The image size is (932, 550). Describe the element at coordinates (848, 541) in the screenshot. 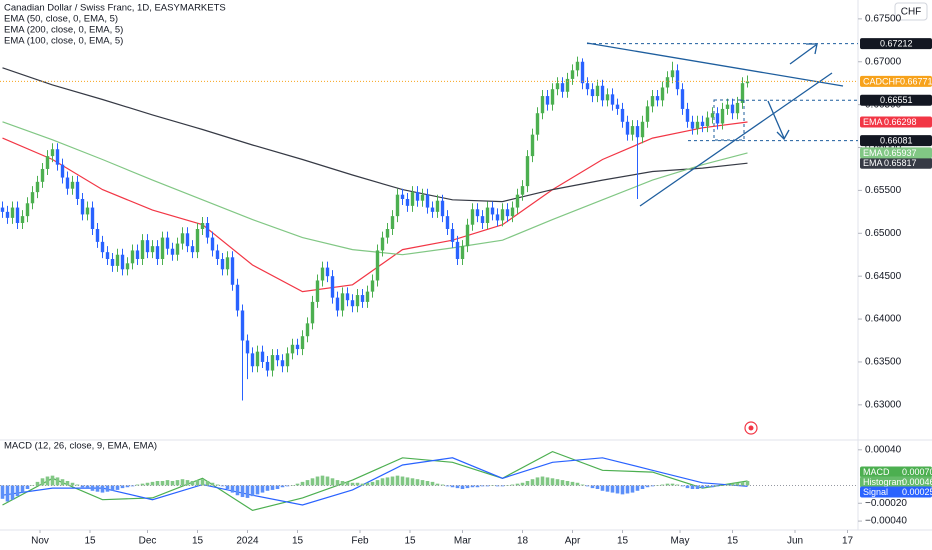

I see `x-tick-label: 17` at that location.